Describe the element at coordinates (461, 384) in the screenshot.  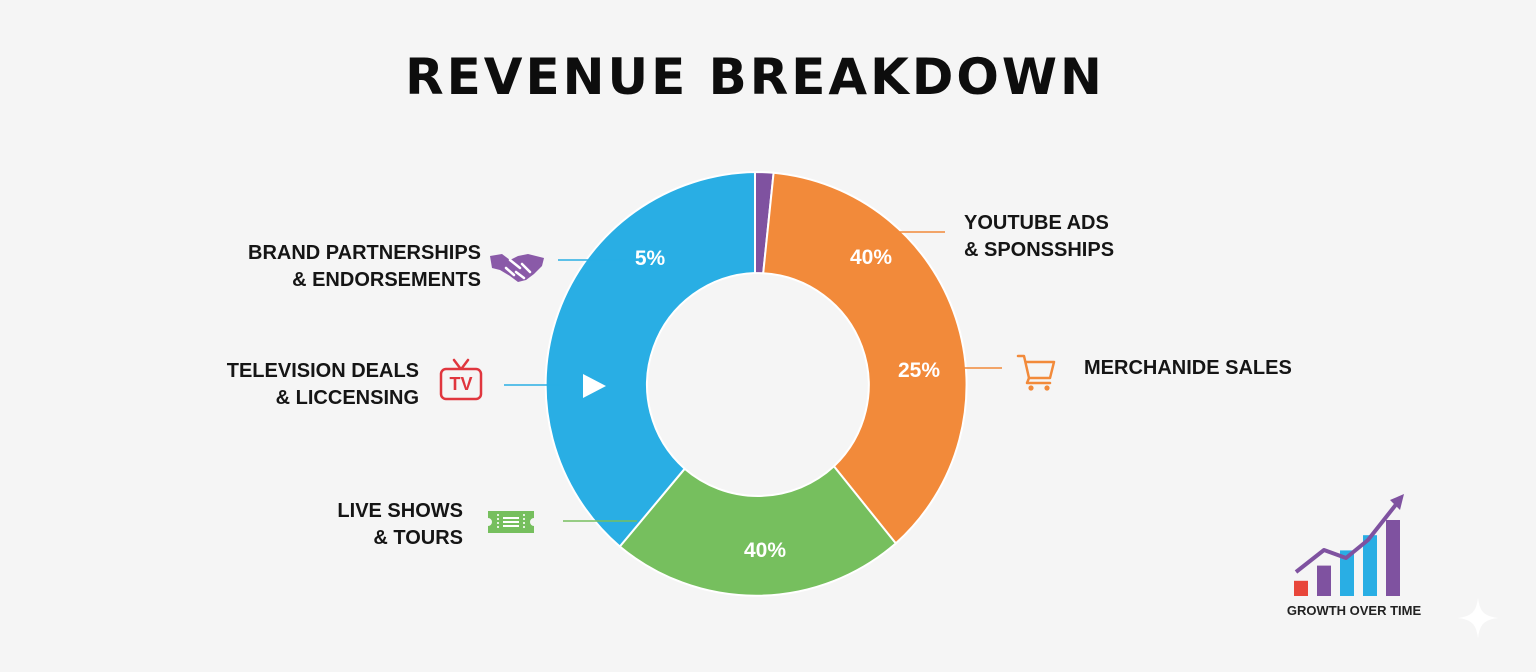
I see `tv-icon-text: TV` at that location.